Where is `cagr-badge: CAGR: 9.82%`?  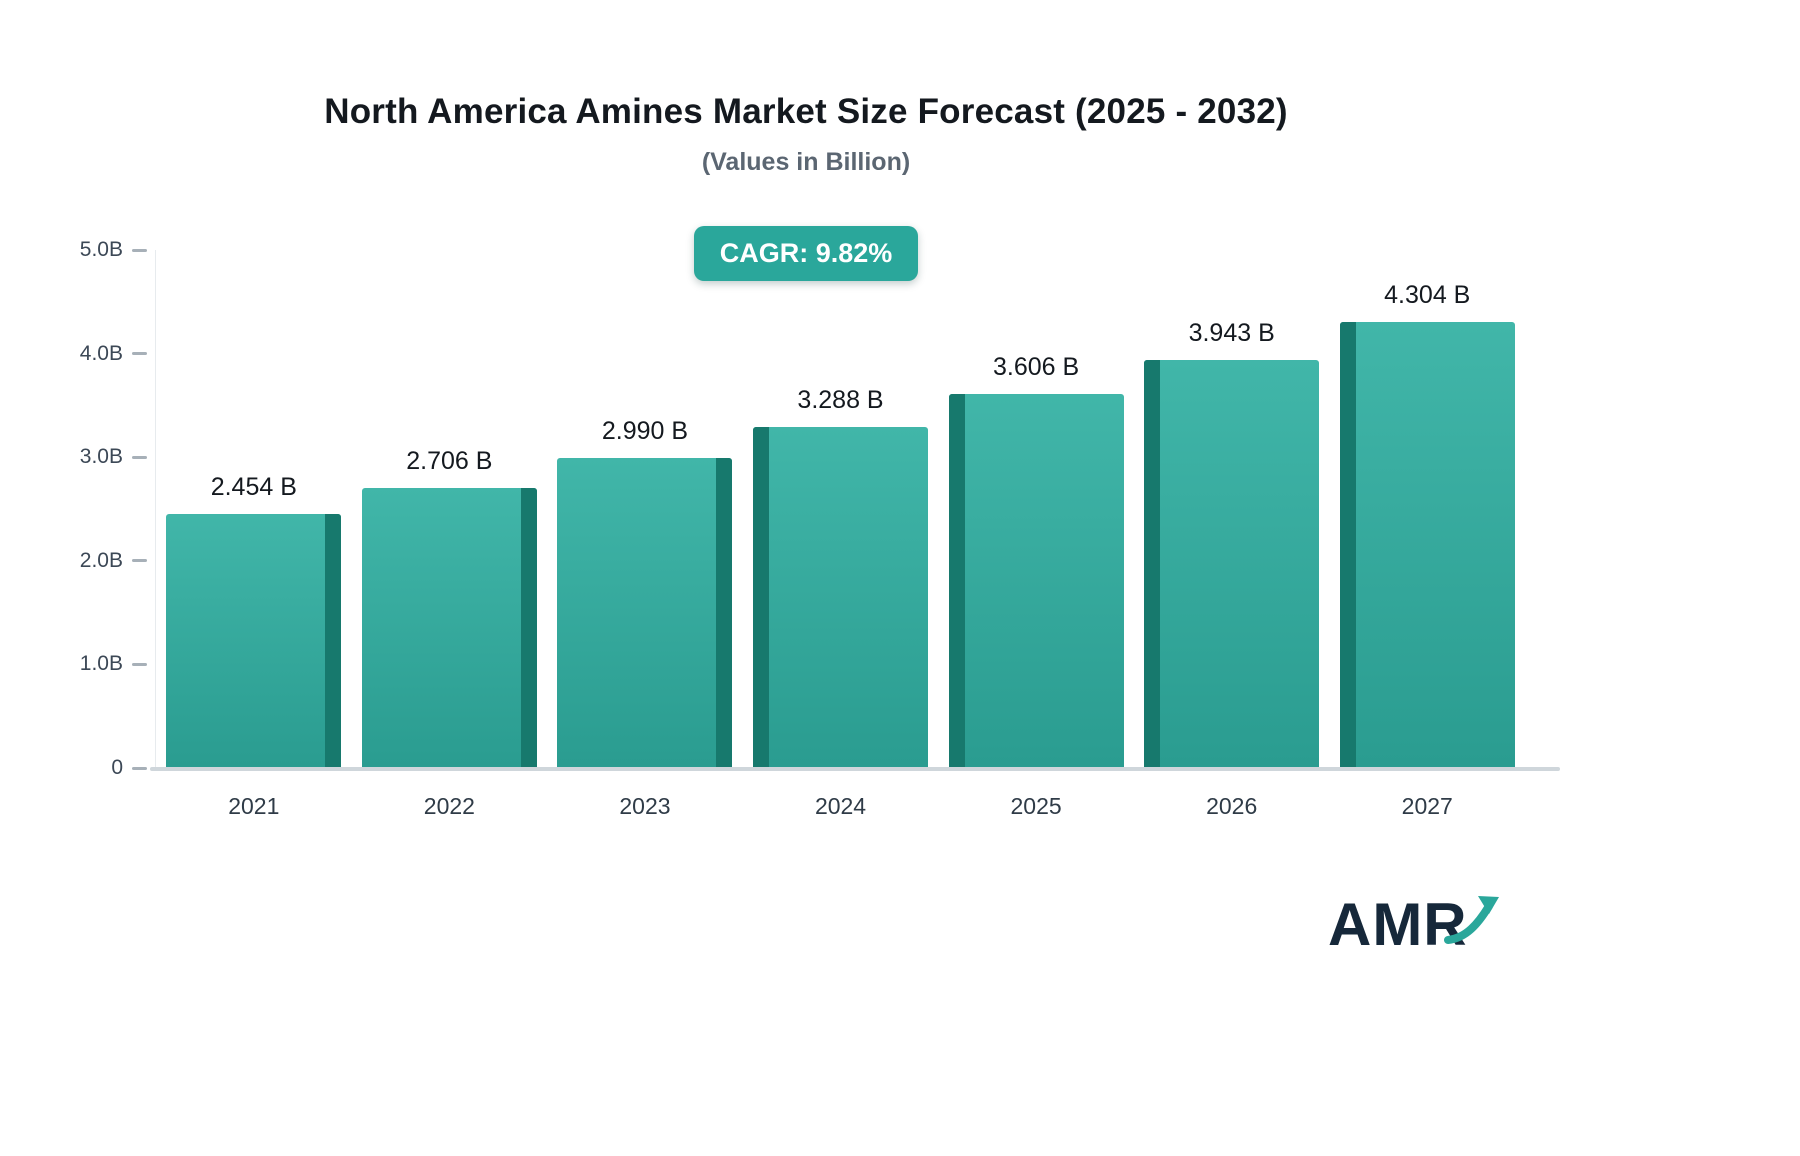 cagr-badge: CAGR: 9.82% is located at coordinates (806, 253).